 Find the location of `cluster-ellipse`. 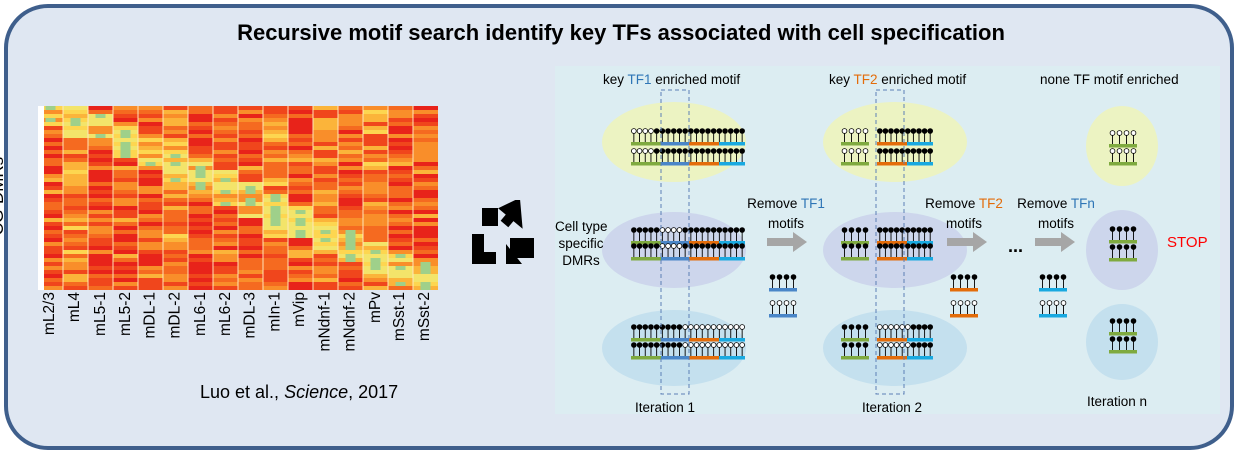

cluster-ellipse is located at coordinates (1122, 250).